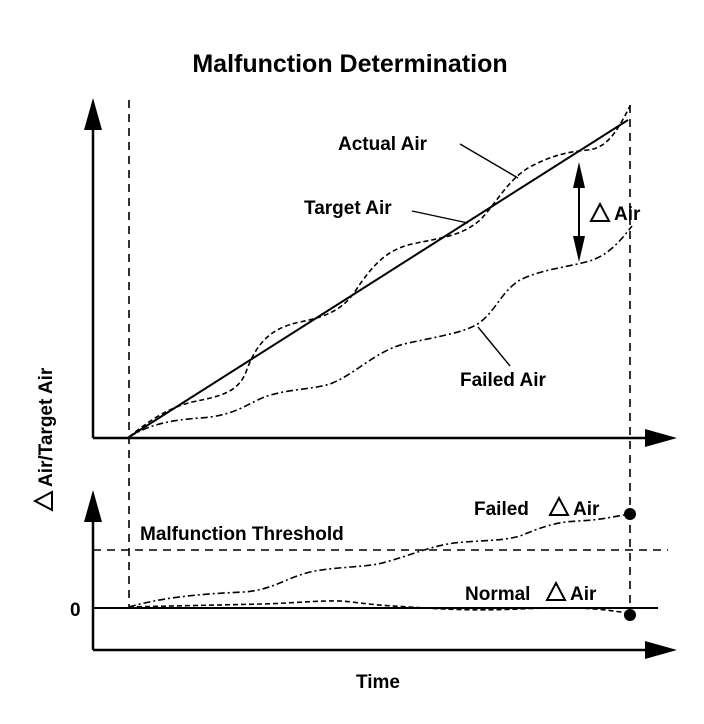  Describe the element at coordinates (348, 208) in the screenshot. I see `target-air-label: Target Air` at that location.